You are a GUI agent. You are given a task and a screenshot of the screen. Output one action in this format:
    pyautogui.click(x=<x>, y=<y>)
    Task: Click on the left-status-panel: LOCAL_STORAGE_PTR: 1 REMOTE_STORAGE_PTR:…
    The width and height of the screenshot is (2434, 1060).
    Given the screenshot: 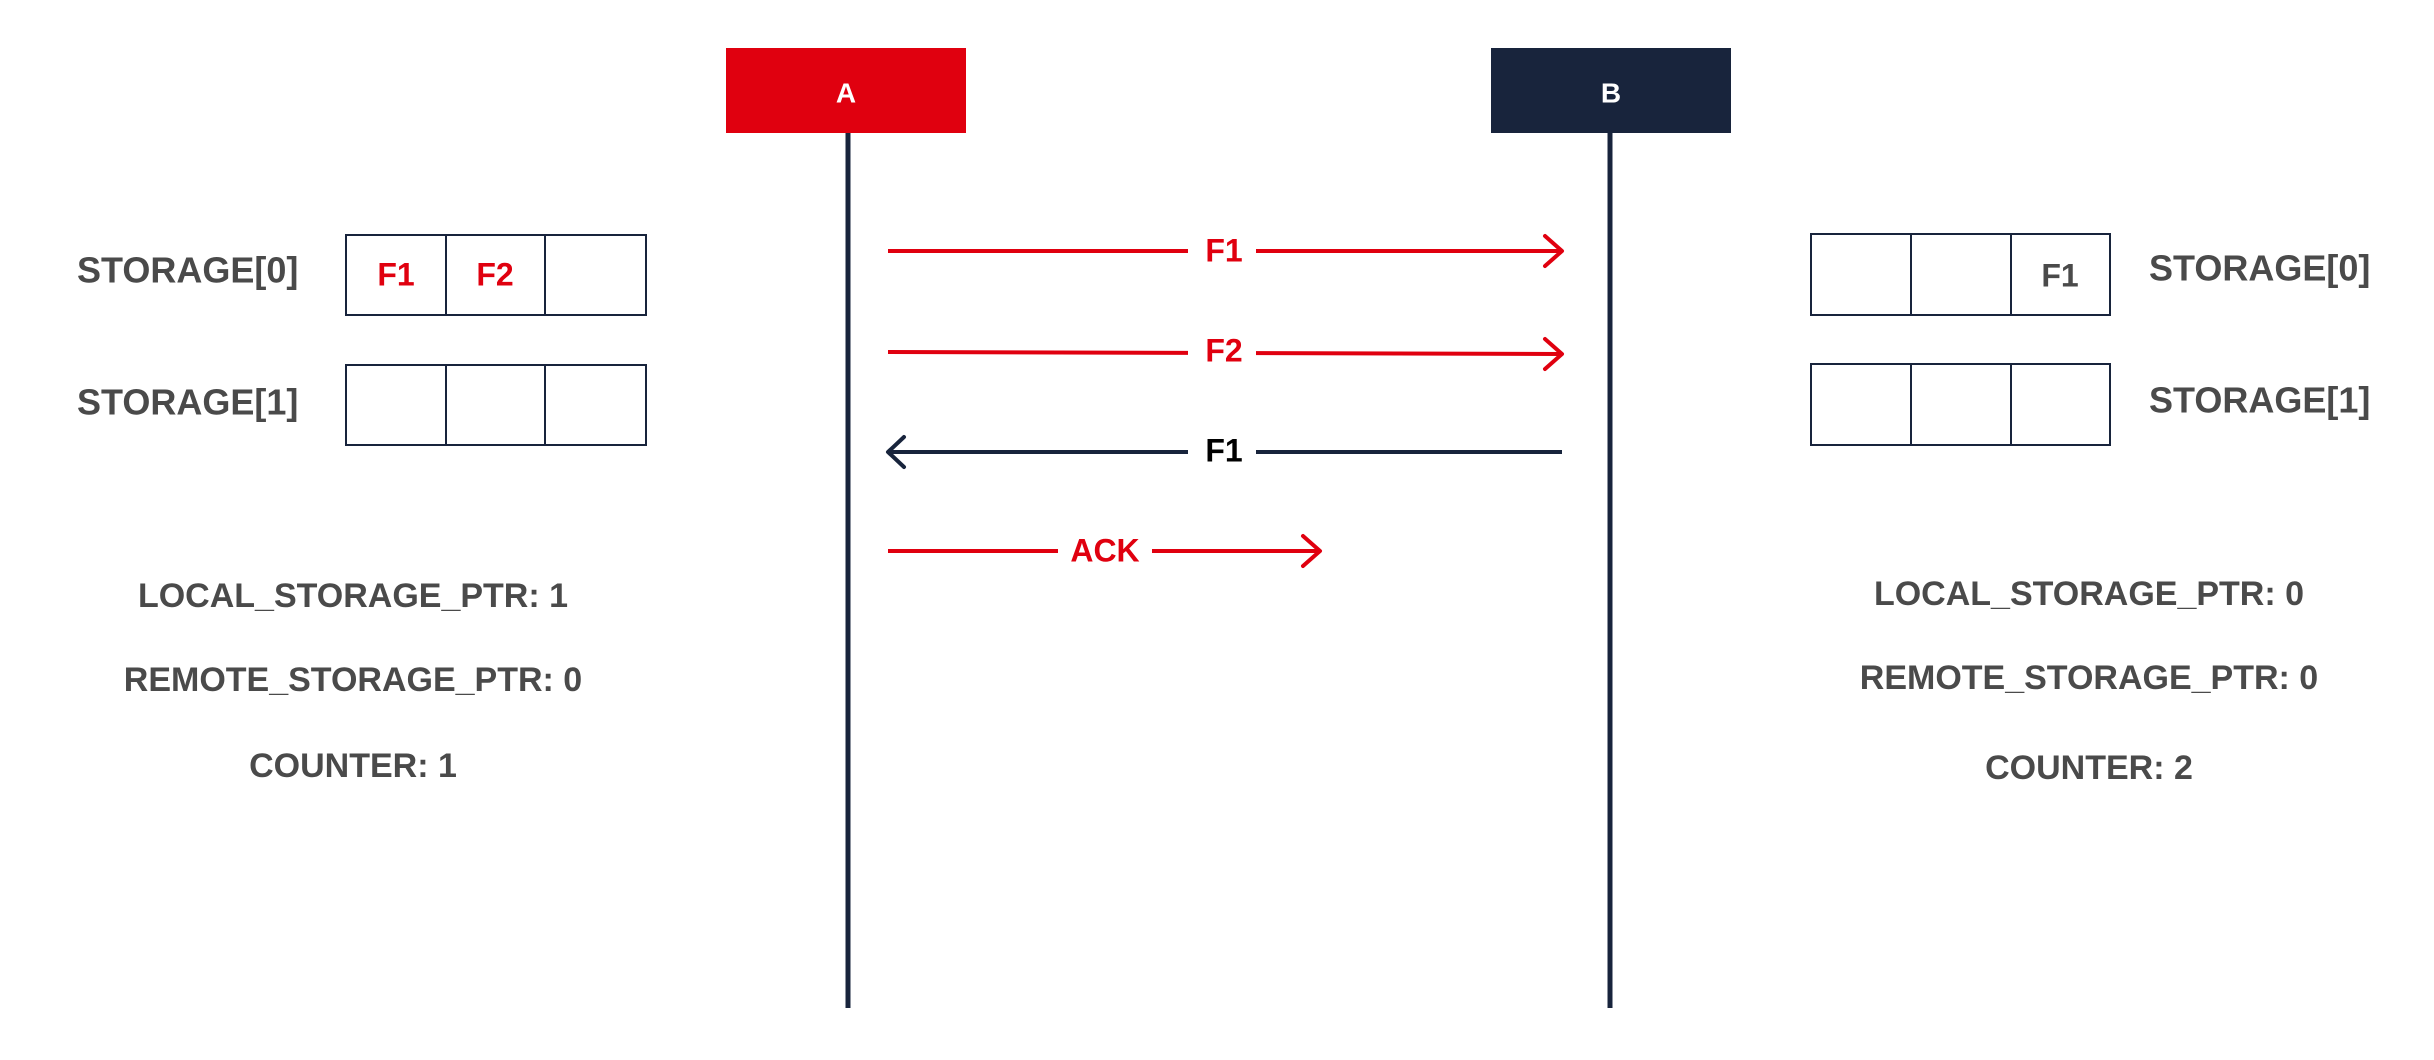 What is the action you would take?
    pyautogui.click(x=353, y=681)
    